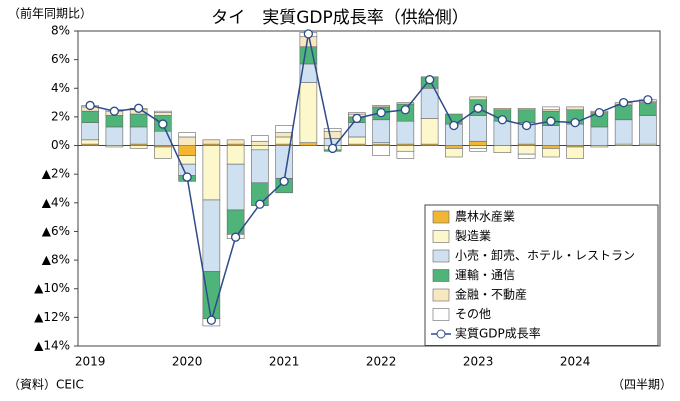 This screenshot has width=680, height=401. Describe the element at coordinates (491, 294) in the screenshot. I see `legend-label: 金融・不動産` at that location.